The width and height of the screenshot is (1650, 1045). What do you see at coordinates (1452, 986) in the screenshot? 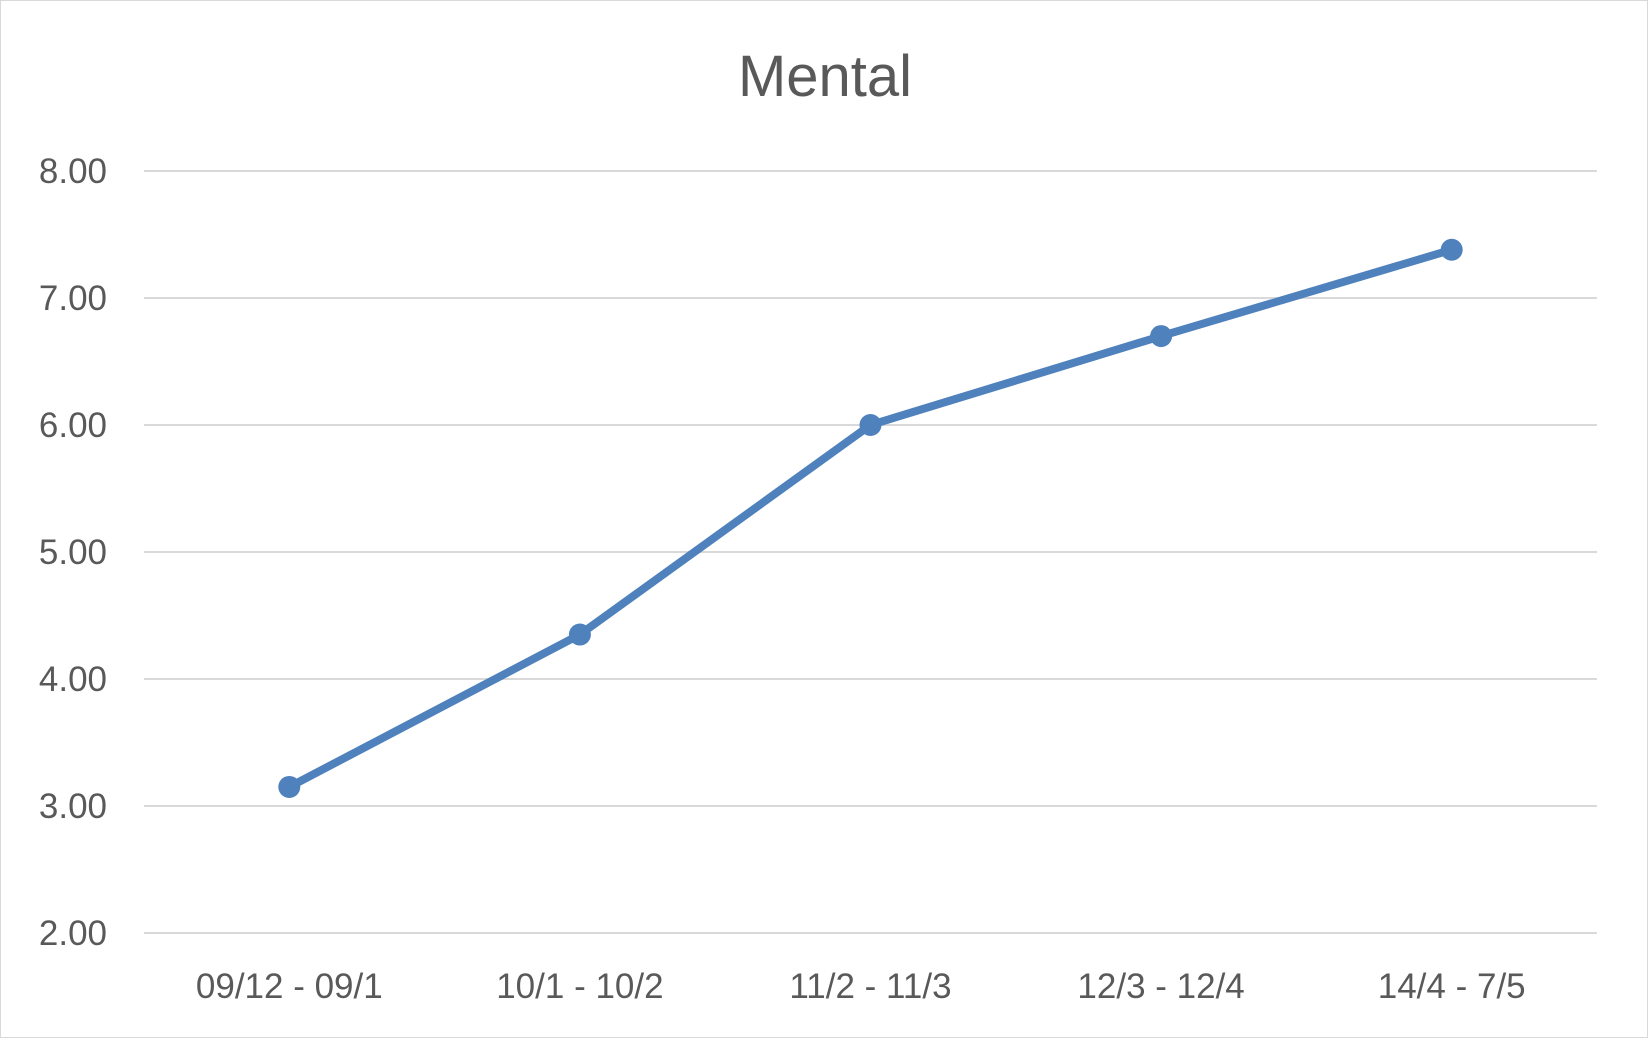
I see `x-tick-label: 14/4 - 7/5` at bounding box center [1452, 986].